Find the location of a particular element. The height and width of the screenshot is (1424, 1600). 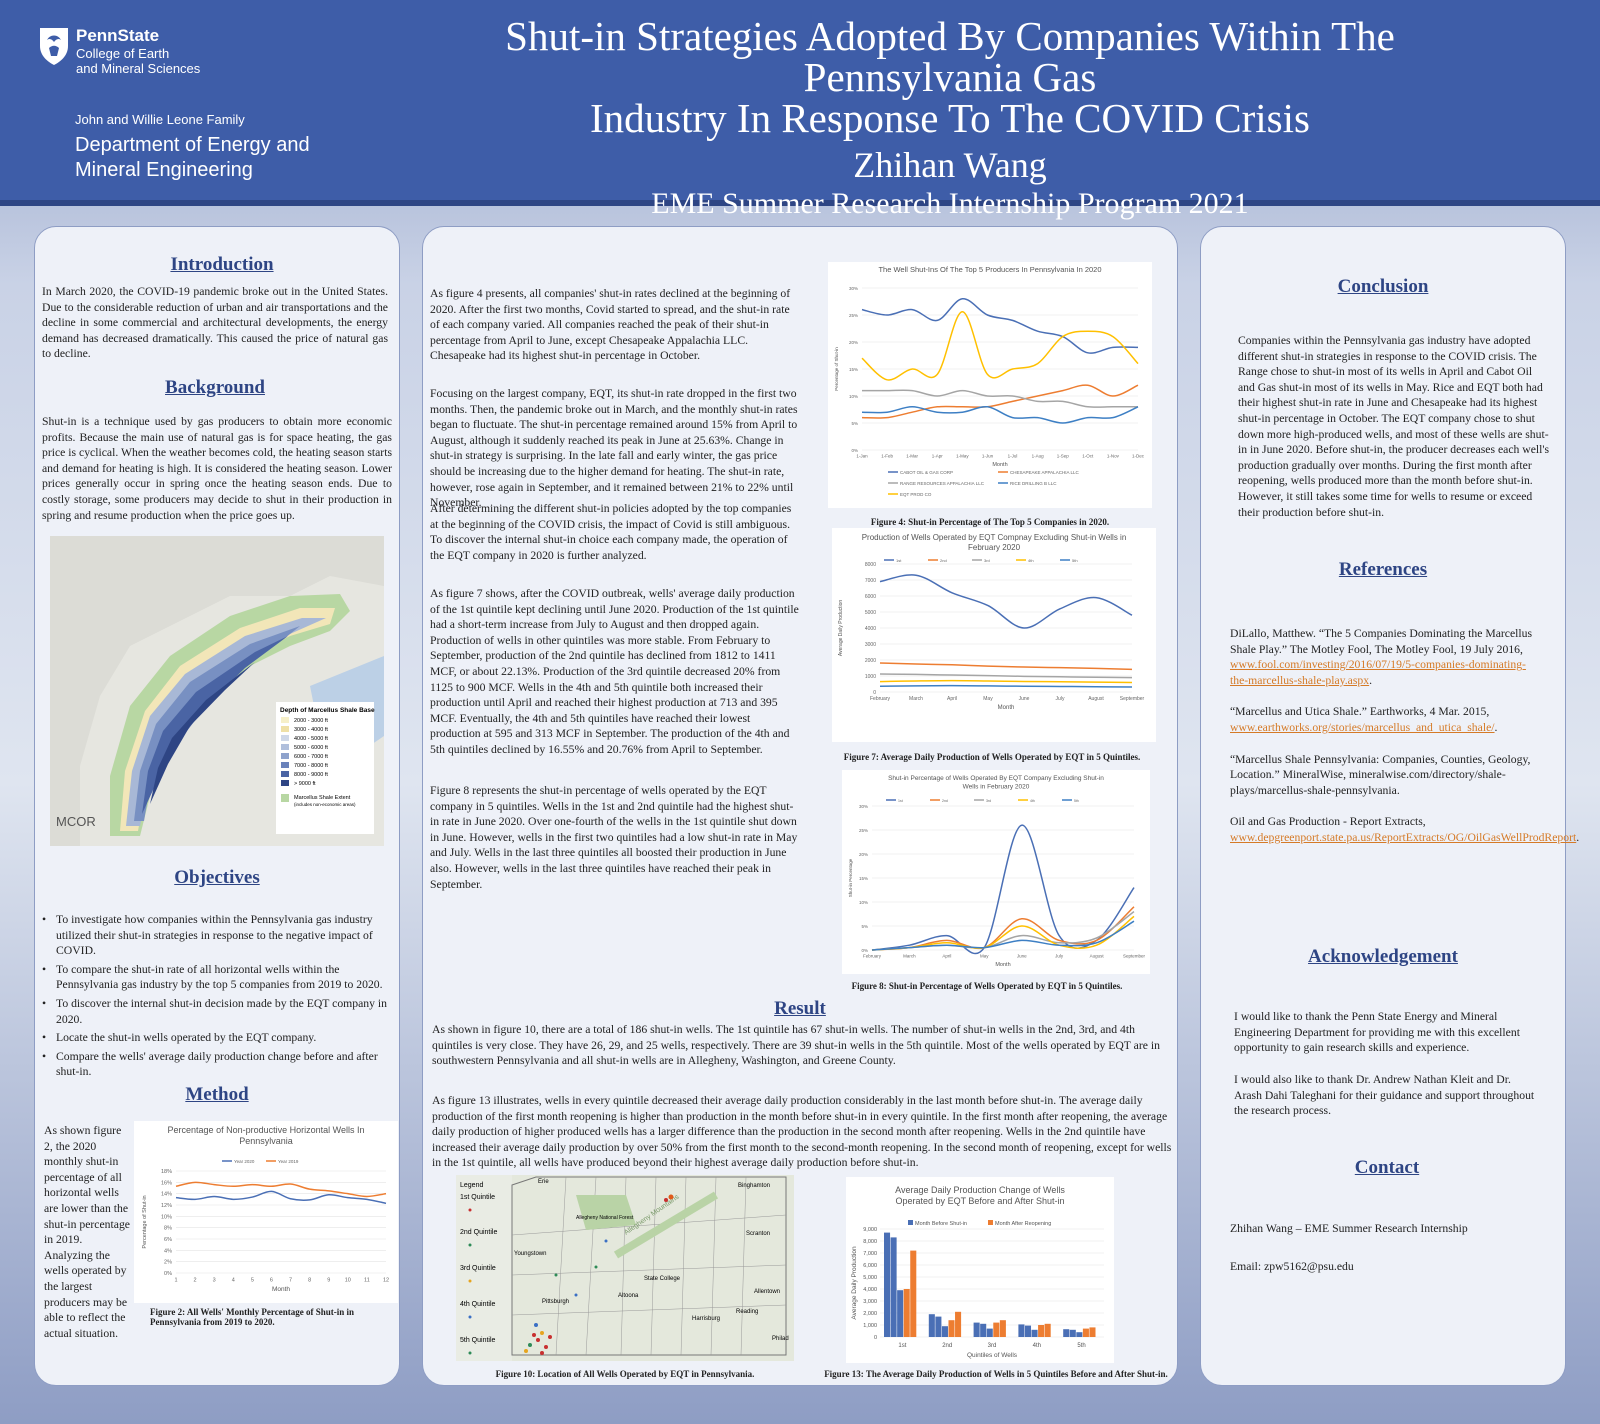

map-legend-title: Depth of Marcellus Shale Base is located at coordinates (327, 710).